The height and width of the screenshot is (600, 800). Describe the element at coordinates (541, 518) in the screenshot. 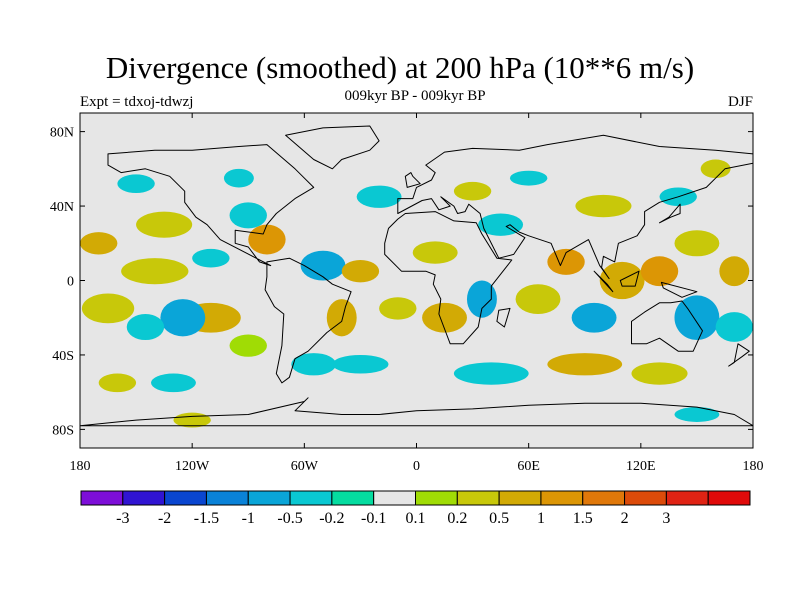

I see `colorbar-label: 1` at that location.